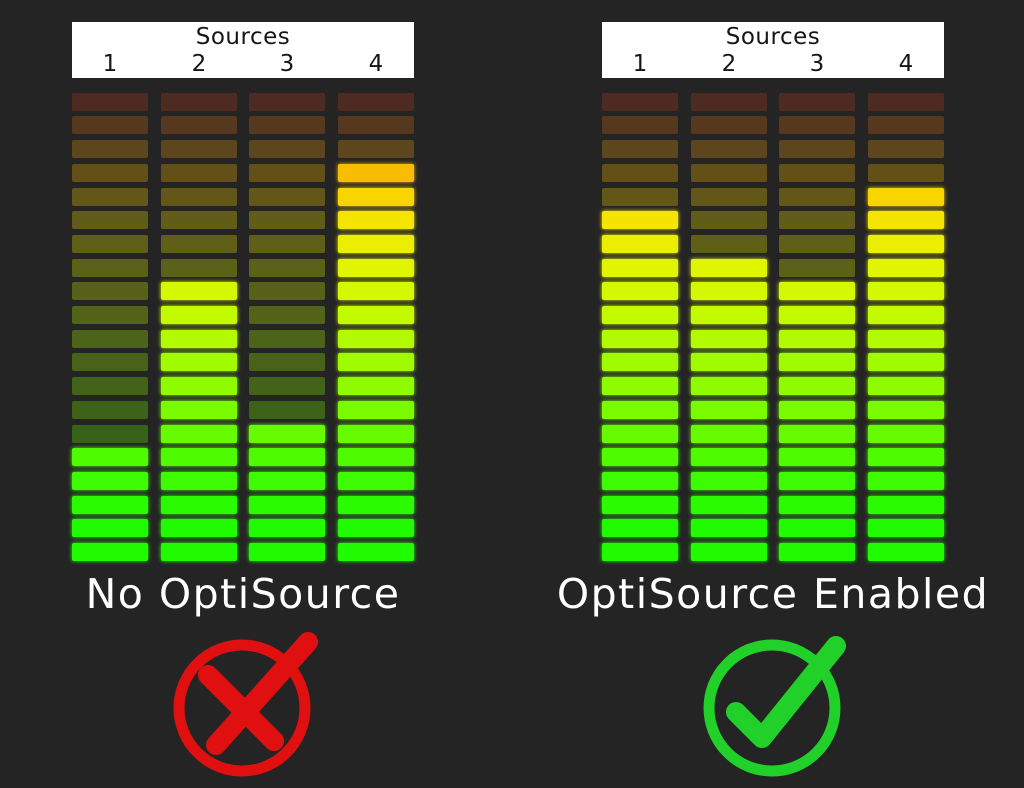 This screenshot has width=1024, height=788. I want to click on sources-title: Sources, so click(243, 37).